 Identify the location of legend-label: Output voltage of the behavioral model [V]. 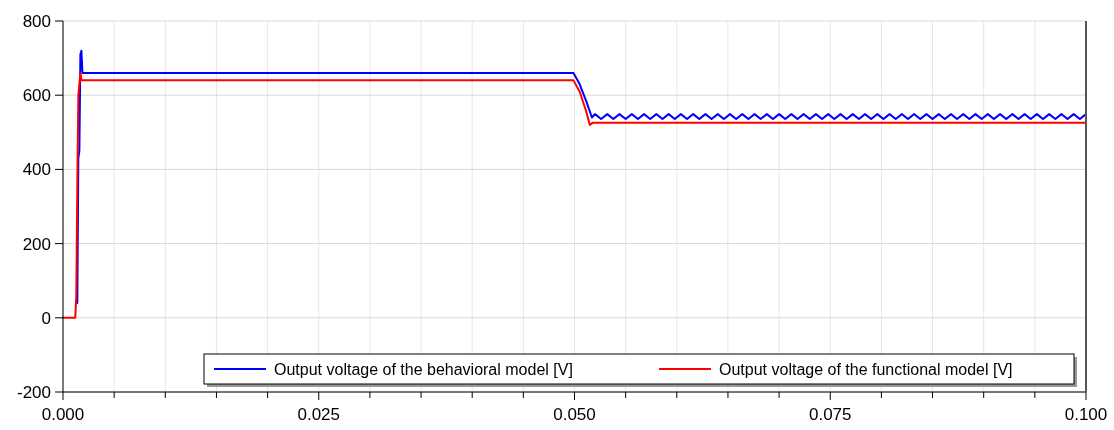
(423, 369).